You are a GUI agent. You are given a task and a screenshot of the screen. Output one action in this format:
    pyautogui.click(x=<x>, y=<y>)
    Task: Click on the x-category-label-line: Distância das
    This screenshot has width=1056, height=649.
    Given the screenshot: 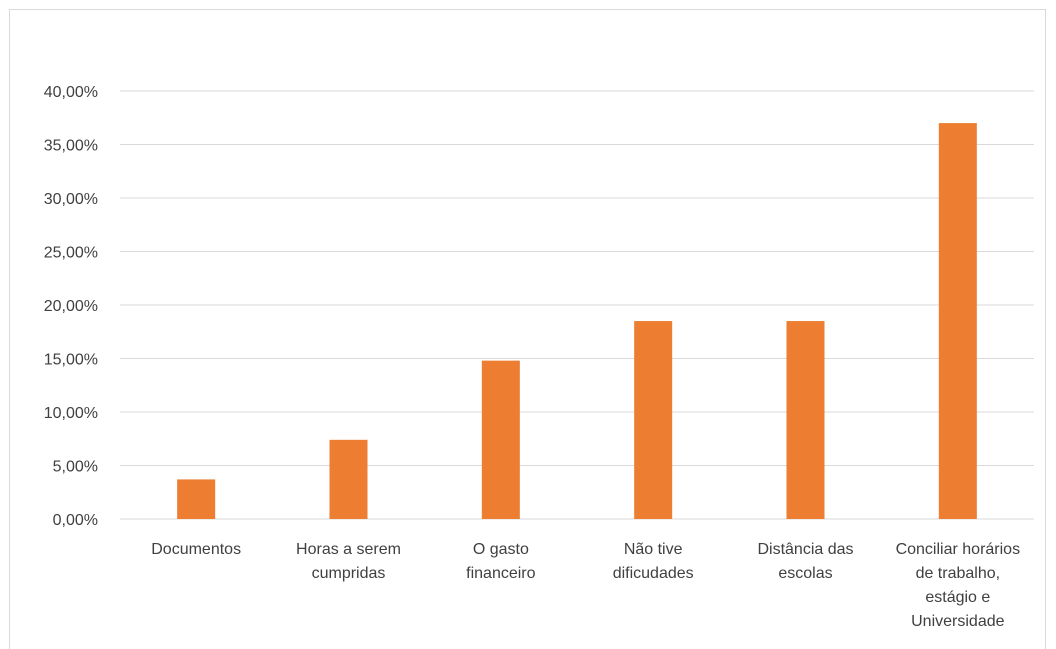 What is the action you would take?
    pyautogui.click(x=805, y=549)
    